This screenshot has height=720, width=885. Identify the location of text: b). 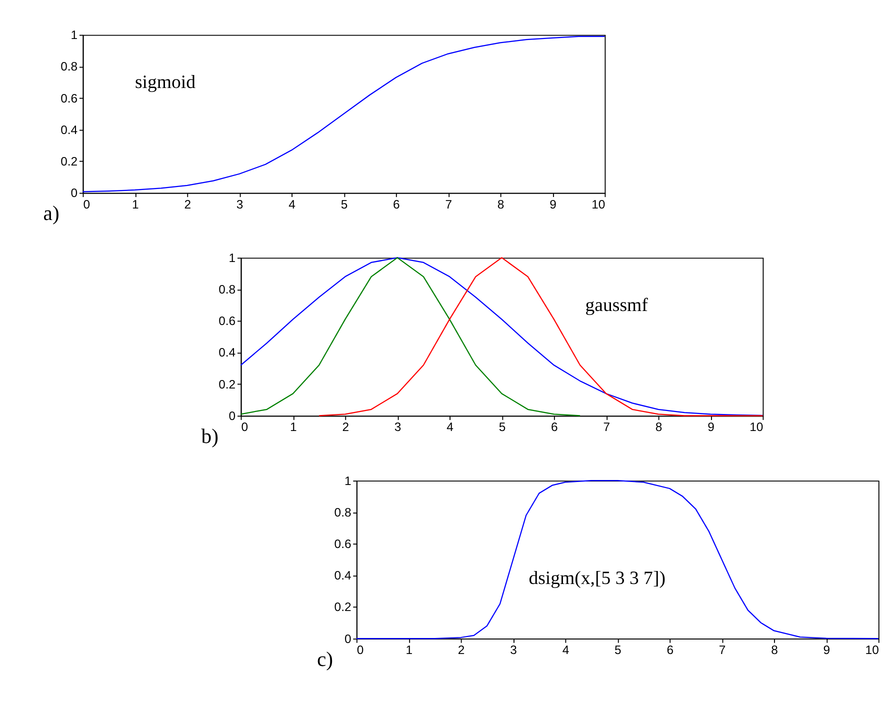
(209, 437).